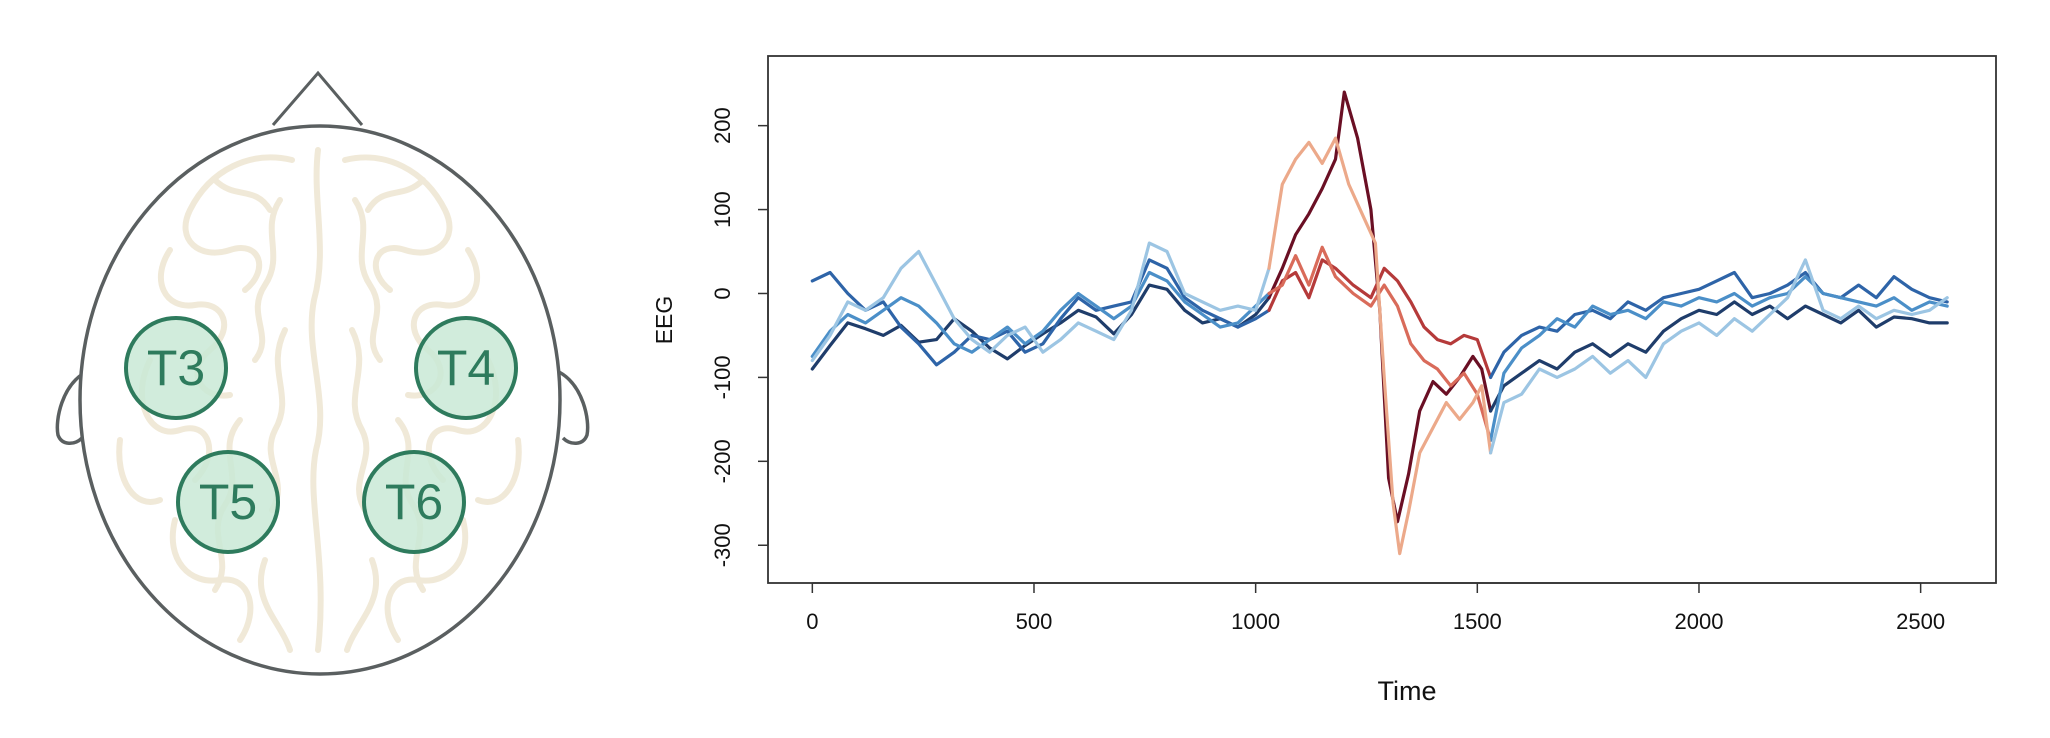 This screenshot has height=738, width=2050. Describe the element at coordinates (722, 461) in the screenshot. I see `y-tick-label: -200` at that location.